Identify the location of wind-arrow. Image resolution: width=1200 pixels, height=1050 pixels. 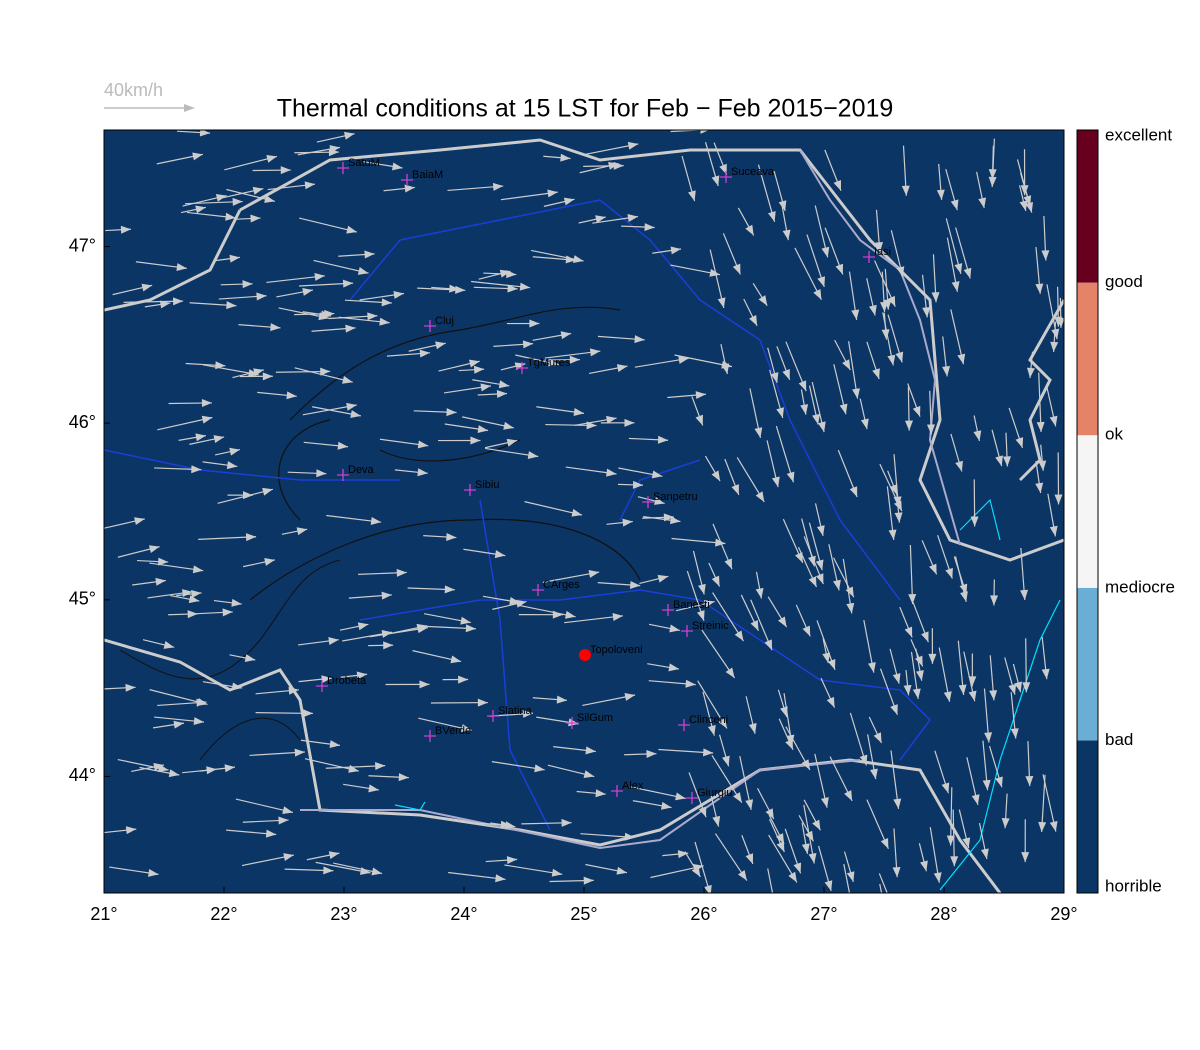
(881, 888).